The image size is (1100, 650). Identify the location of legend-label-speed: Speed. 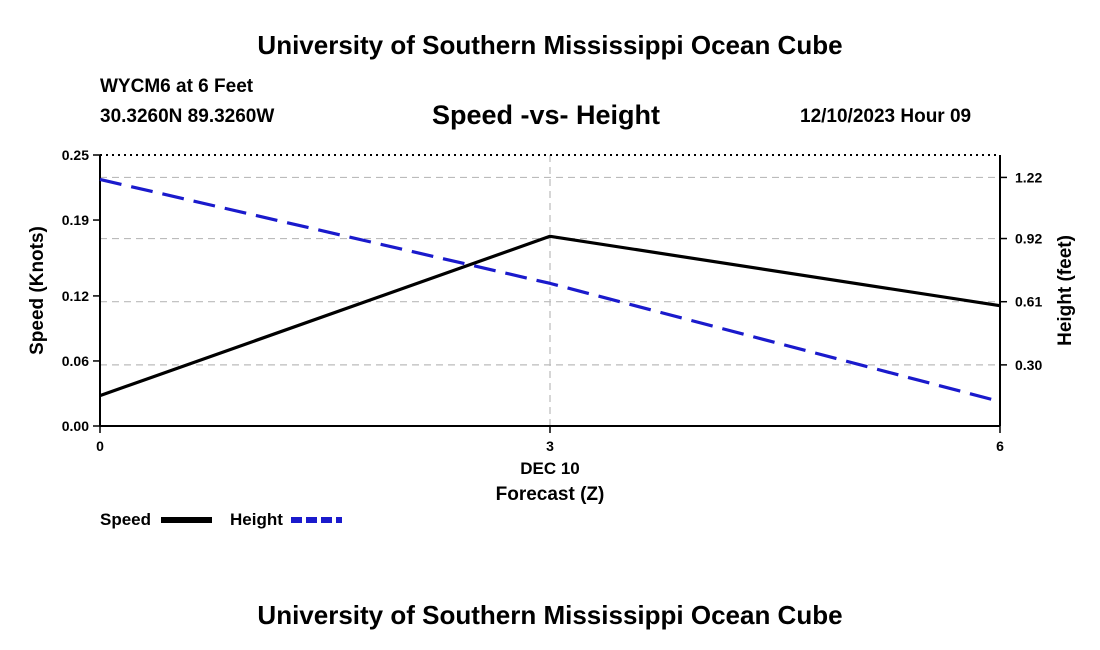
(125, 519).